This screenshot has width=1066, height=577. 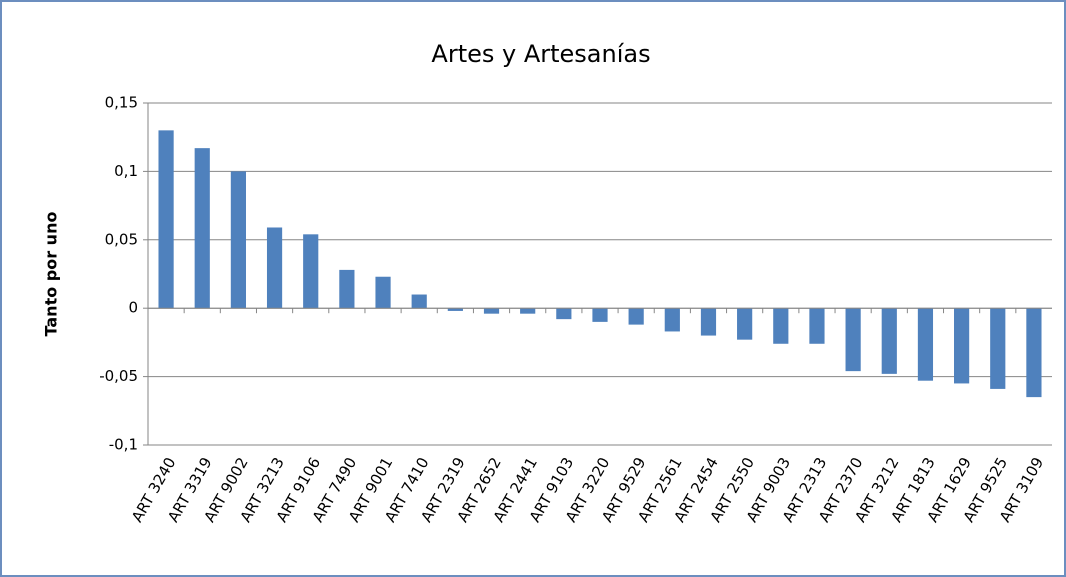 What do you see at coordinates (133, 308) in the screenshot?
I see `y-tick-label: 0` at bounding box center [133, 308].